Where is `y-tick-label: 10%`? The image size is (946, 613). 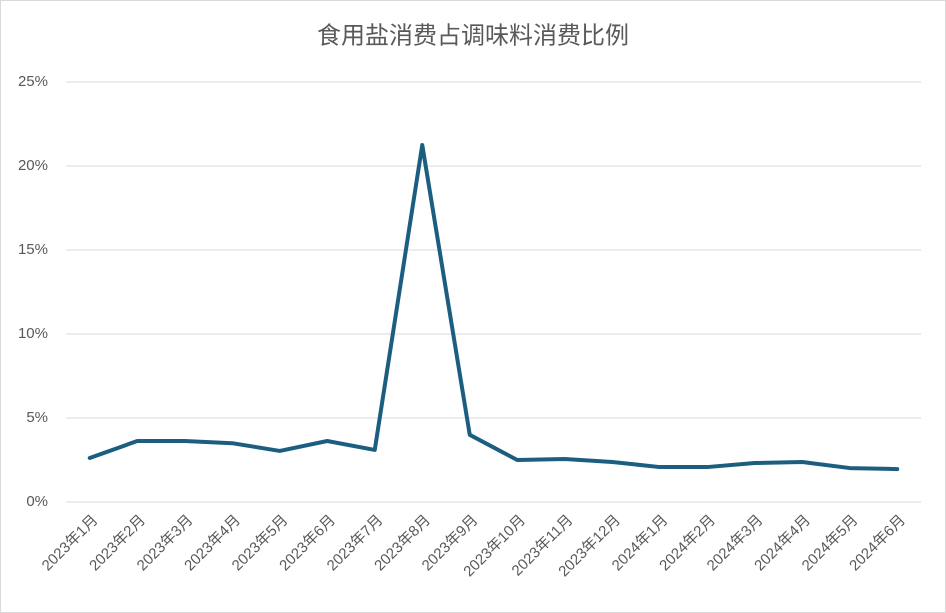
y-tick-label: 10% is located at coordinates (33, 333).